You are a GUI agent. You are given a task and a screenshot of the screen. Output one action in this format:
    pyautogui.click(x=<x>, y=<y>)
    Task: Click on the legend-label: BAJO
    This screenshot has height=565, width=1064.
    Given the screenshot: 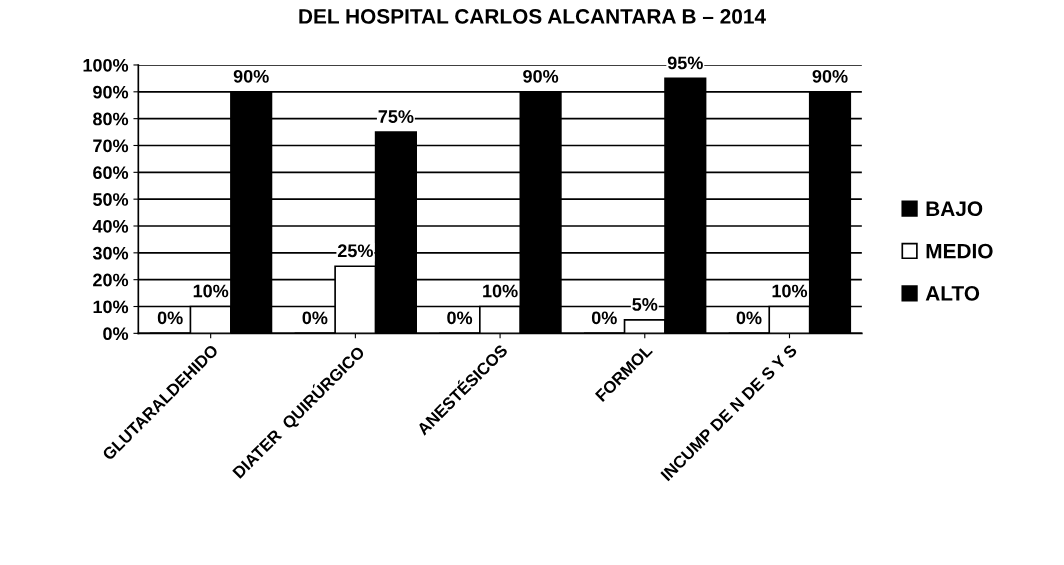 What is the action you would take?
    pyautogui.click(x=954, y=209)
    